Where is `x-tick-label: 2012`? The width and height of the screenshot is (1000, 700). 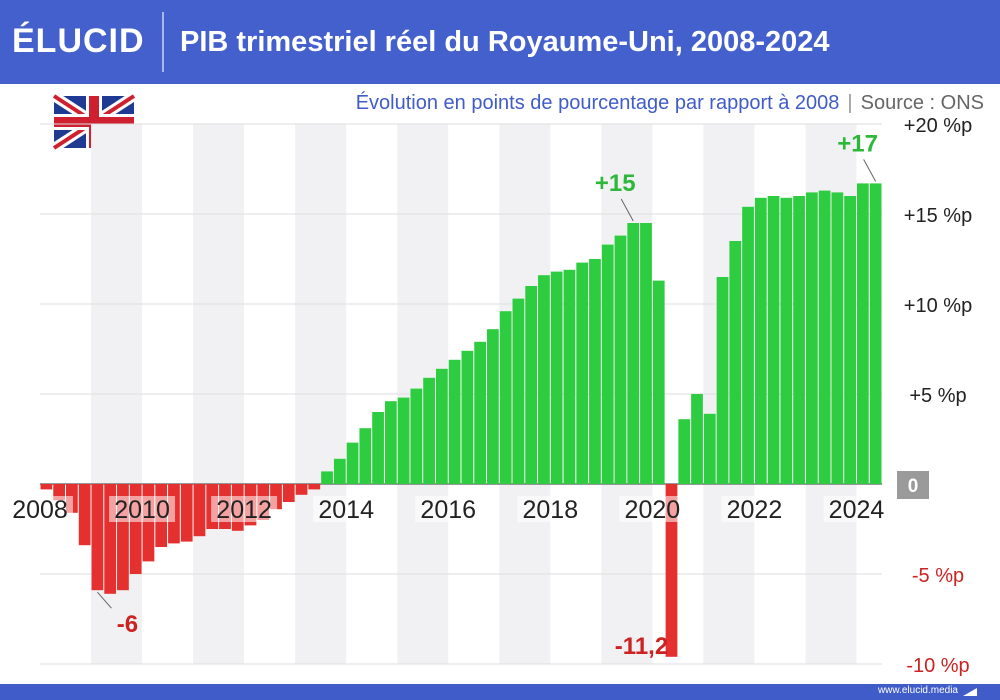 x-tick-label: 2012 is located at coordinates (244, 510).